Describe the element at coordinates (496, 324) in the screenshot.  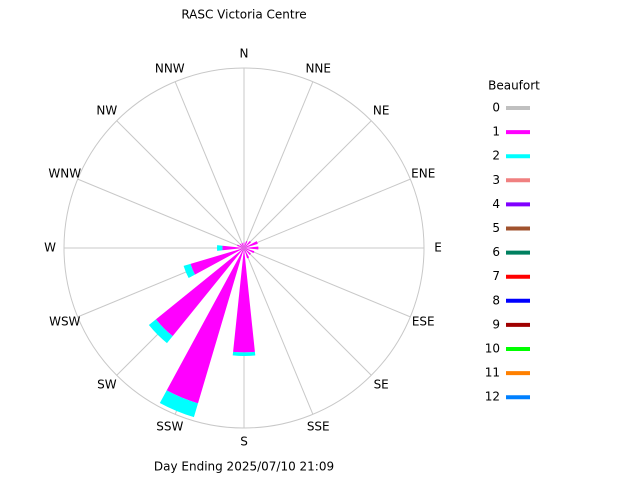
I see `legend-label: 9` at that location.